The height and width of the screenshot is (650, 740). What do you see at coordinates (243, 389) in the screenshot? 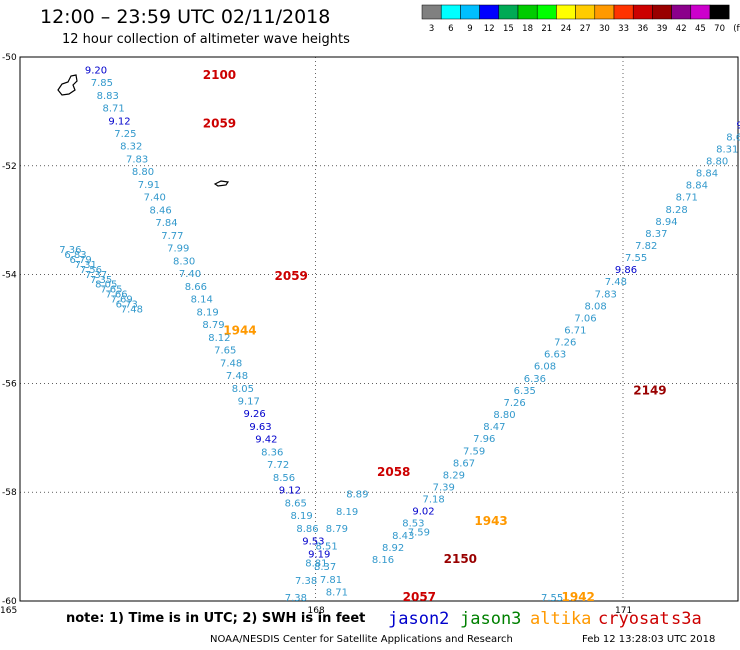
I see `swh-value: 8.05` at bounding box center [243, 389].